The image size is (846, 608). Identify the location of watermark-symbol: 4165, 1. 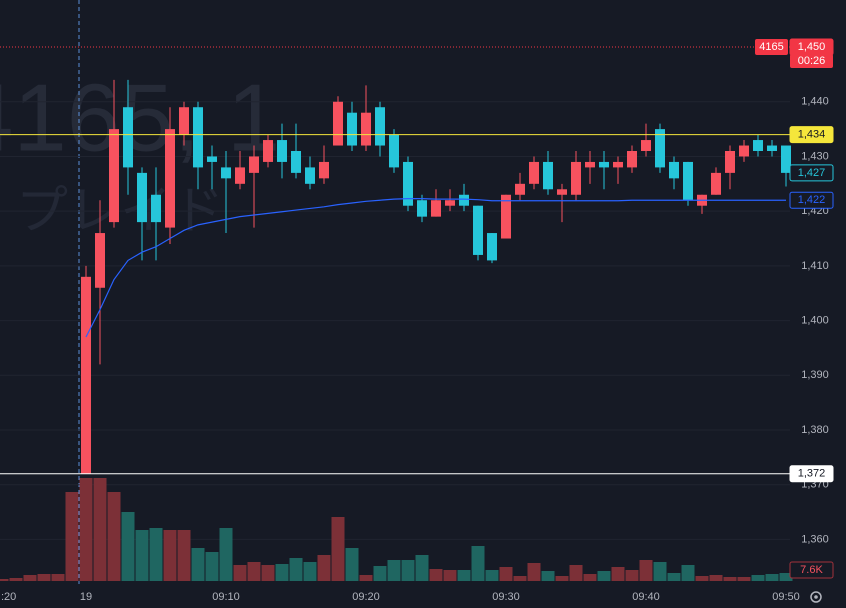
(140, 117).